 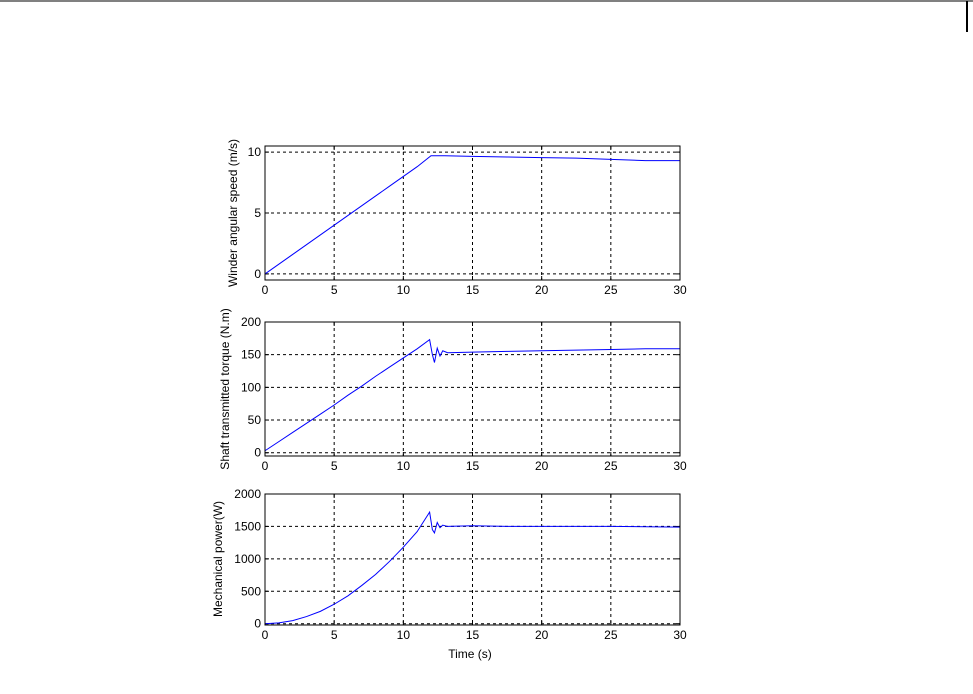 I want to click on y-tick-label: 200, so click(x=251, y=322).